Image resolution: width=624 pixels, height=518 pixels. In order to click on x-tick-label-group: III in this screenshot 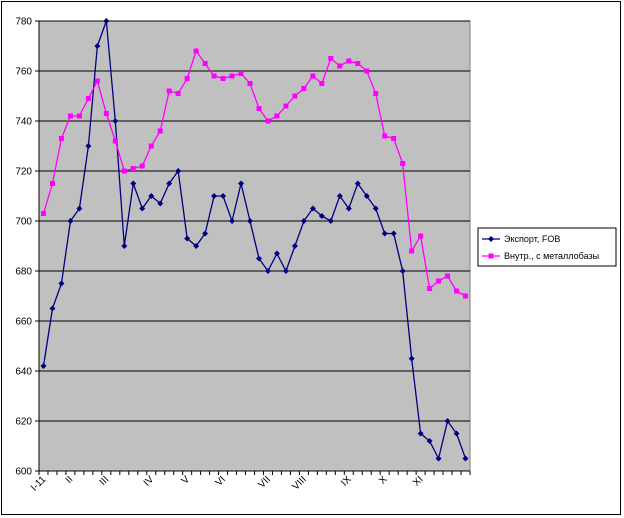, I will do `click(105, 481)`.